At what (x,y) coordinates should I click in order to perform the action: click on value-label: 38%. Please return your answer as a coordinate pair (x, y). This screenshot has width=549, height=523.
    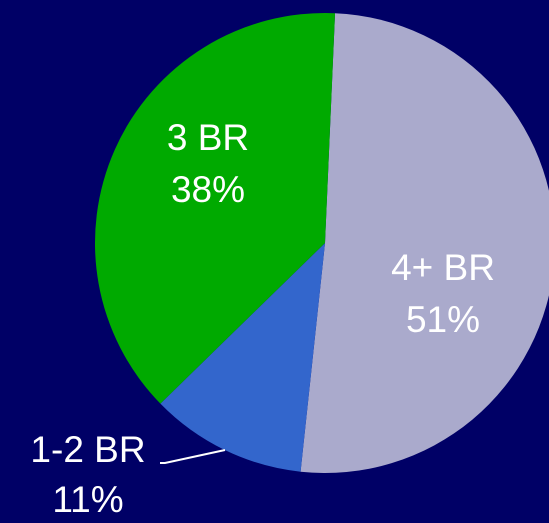
    Looking at the image, I should click on (208, 189).